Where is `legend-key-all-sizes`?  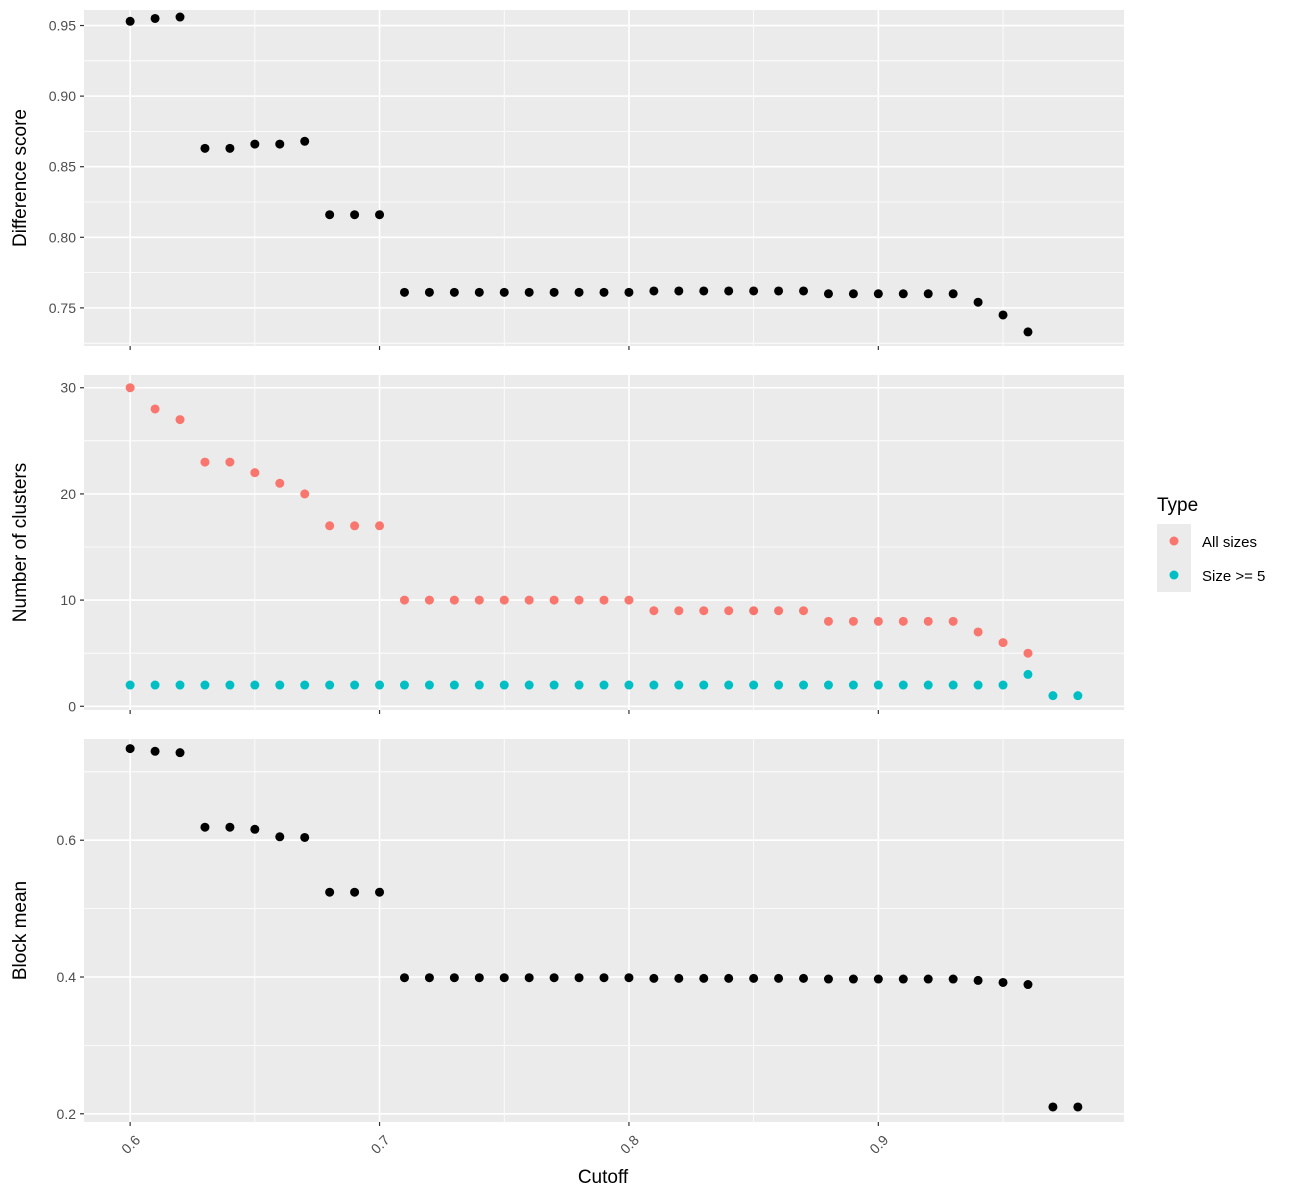
legend-key-all-sizes is located at coordinates (1174, 541).